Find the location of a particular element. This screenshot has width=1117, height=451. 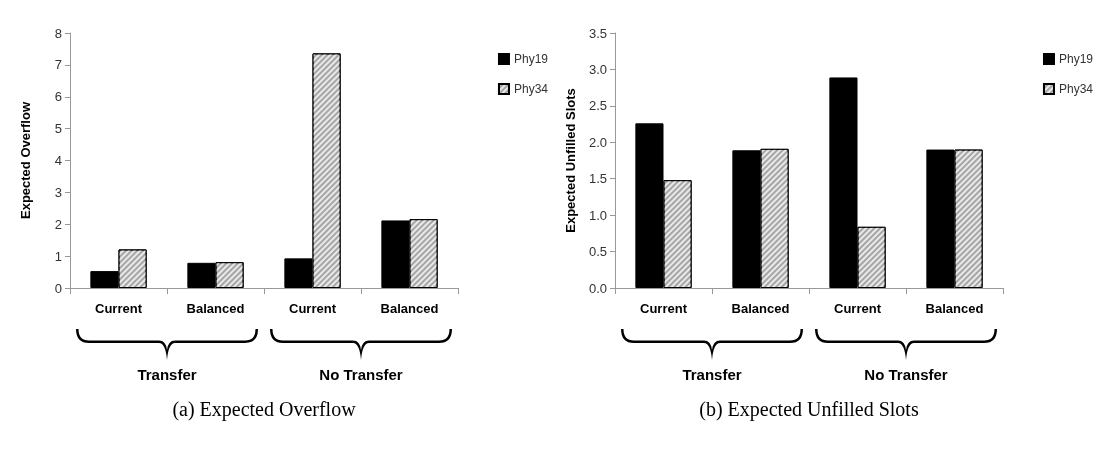

y-tick-label: 4 is located at coordinates (58, 160).